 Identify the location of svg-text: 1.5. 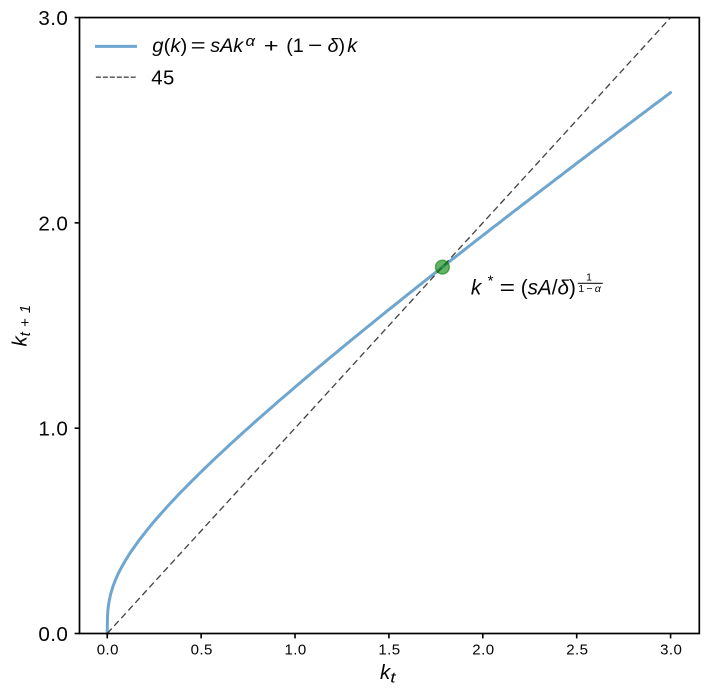
(389, 650).